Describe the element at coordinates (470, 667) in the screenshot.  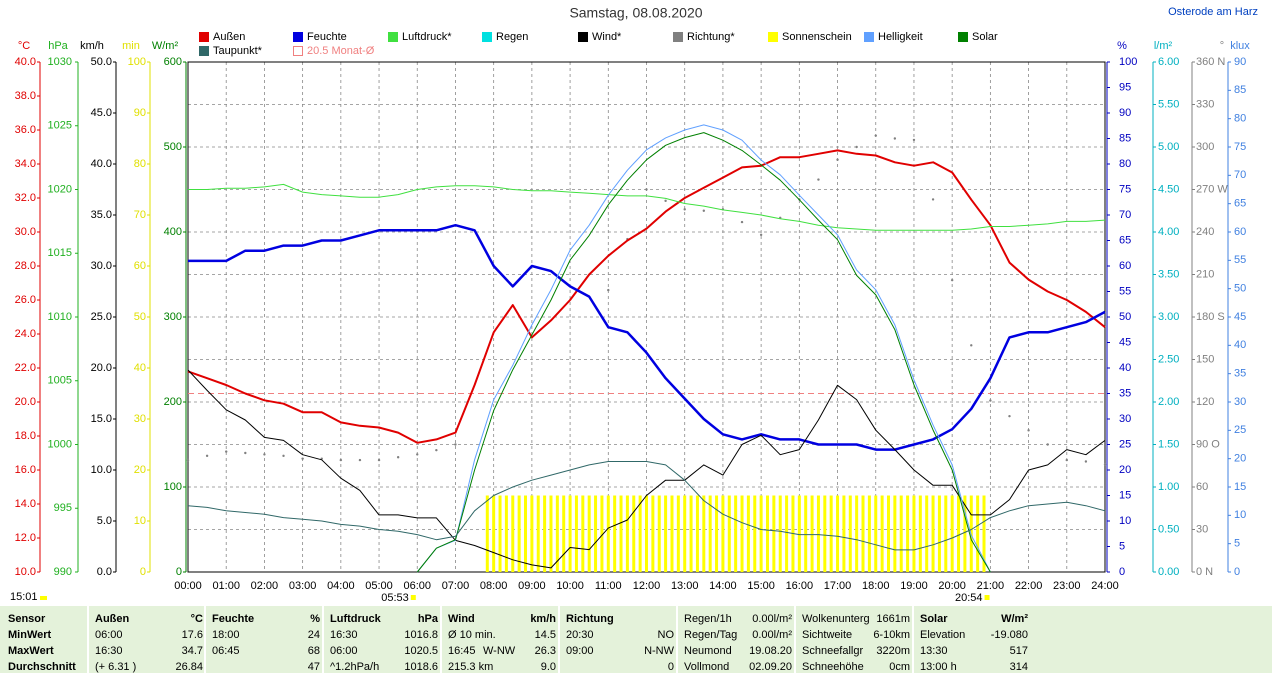
I see `stats-label: 215.3 km` at that location.